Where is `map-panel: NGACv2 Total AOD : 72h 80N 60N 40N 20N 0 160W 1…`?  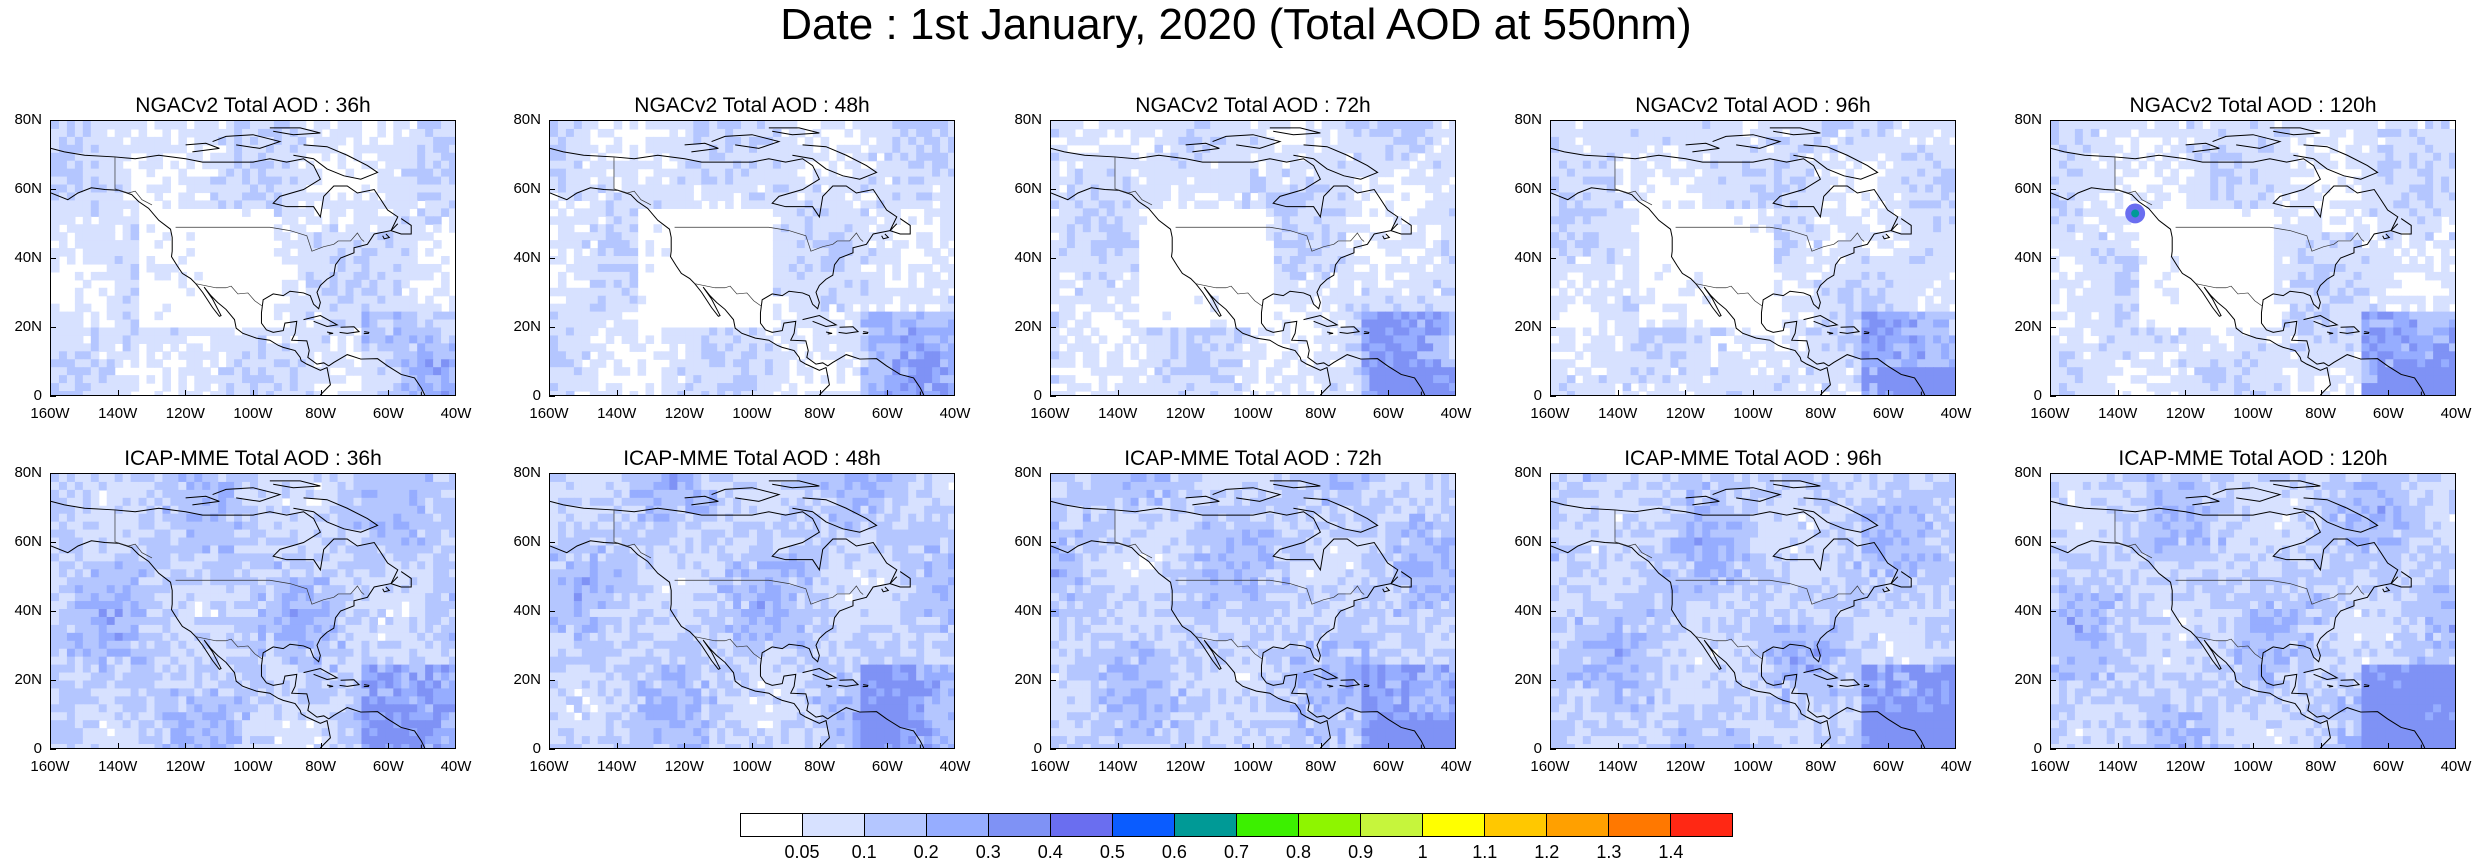
map-panel: NGACv2 Total AOD : 72h 80N 60N 40N 20N 0 160W 1… is located at coordinates (1242, 257).